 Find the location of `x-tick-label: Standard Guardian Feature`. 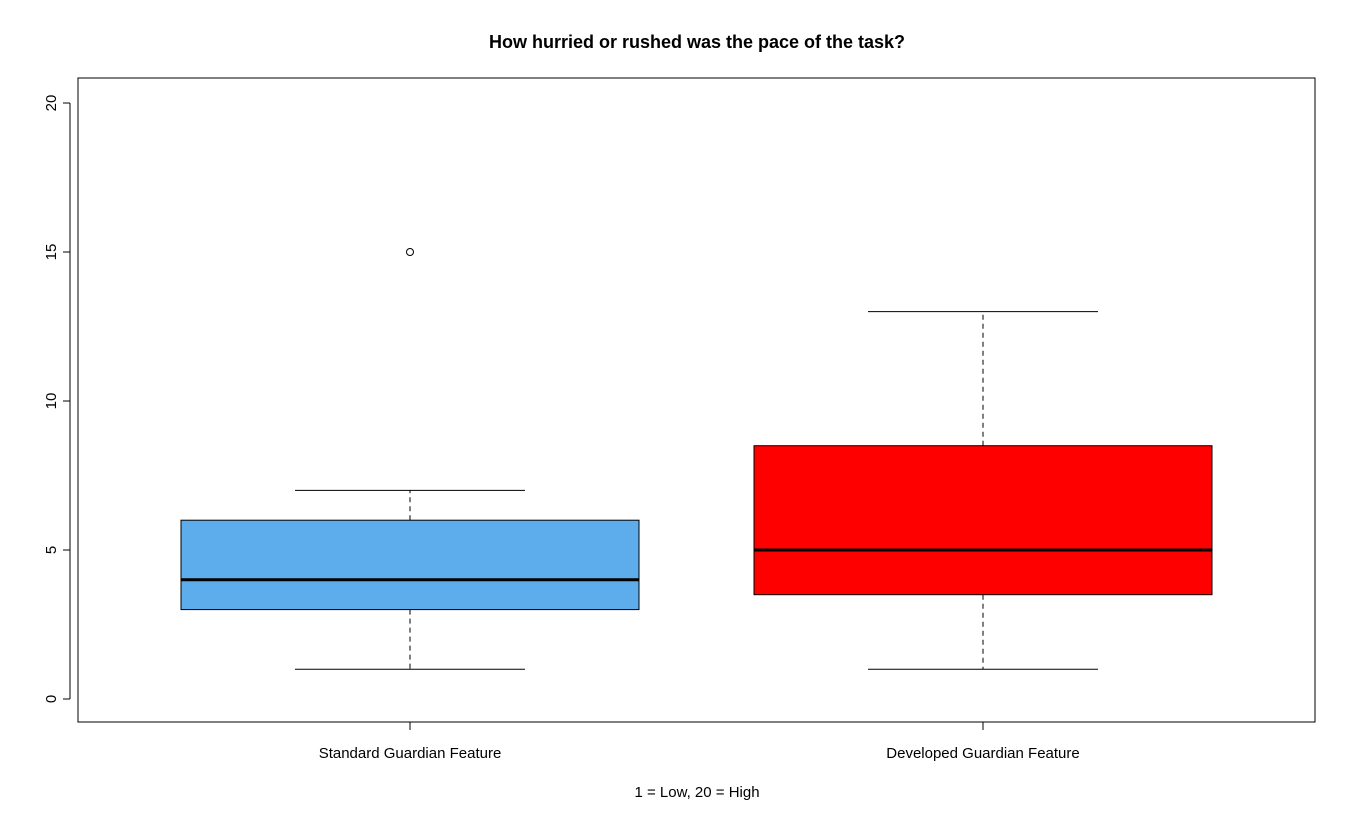

x-tick-label: Standard Guardian Feature is located at coordinates (410, 753).